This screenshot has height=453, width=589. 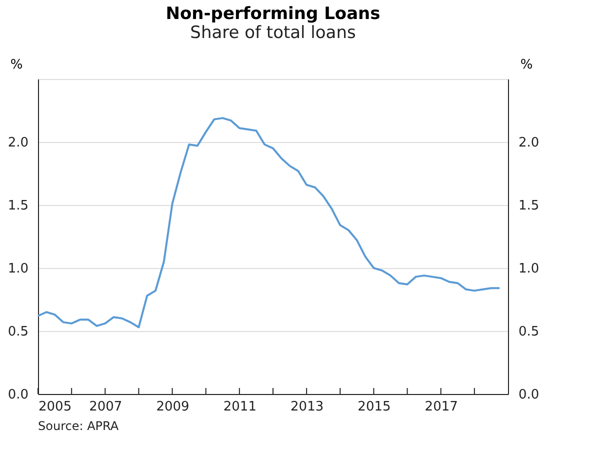 I want to click on x-tick-label: 2013, so click(x=307, y=407).